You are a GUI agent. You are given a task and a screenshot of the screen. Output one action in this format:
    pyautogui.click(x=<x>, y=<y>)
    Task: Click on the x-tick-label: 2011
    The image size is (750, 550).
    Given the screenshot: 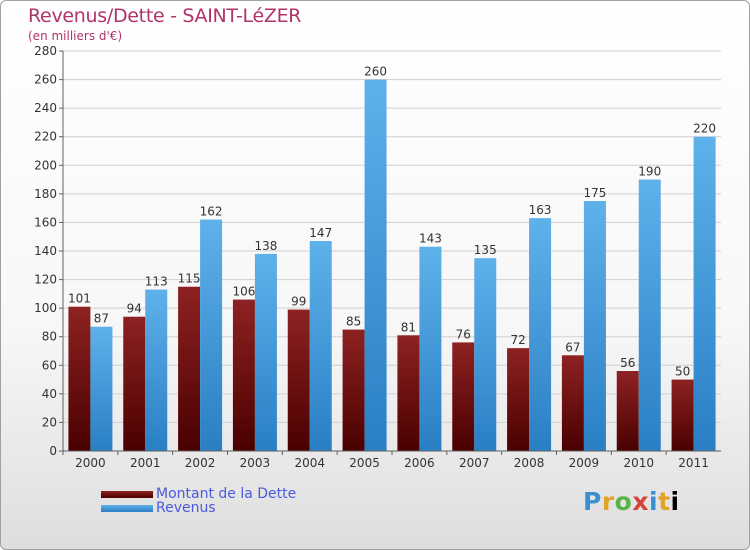 What is the action you would take?
    pyautogui.click(x=693, y=463)
    